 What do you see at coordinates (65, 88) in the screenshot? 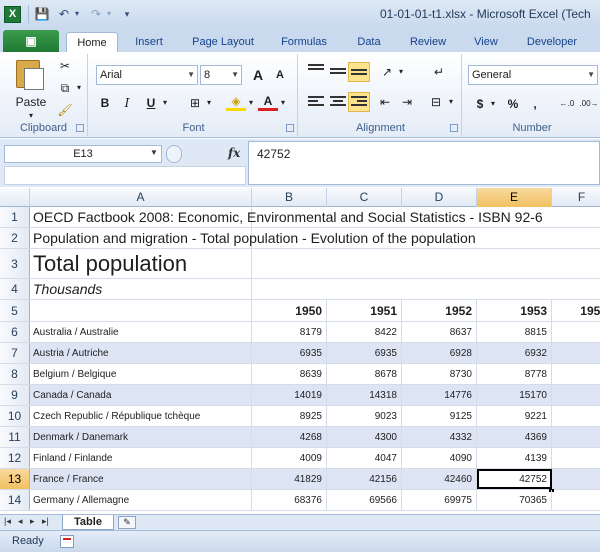
I see `copy-icon: ⧉` at bounding box center [65, 88].